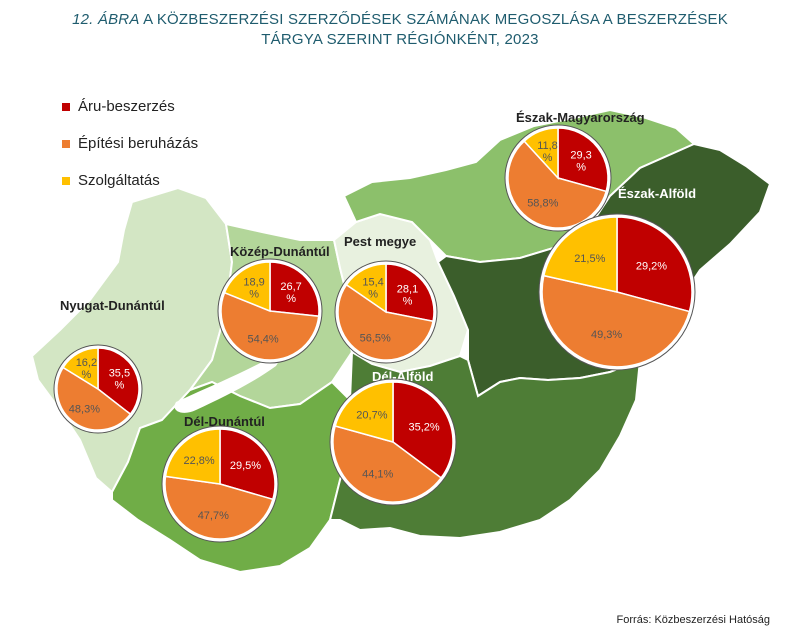  What do you see at coordinates (126, 106) in the screenshot?
I see `legend-label-aru: Áru-beszerzés` at bounding box center [126, 106].